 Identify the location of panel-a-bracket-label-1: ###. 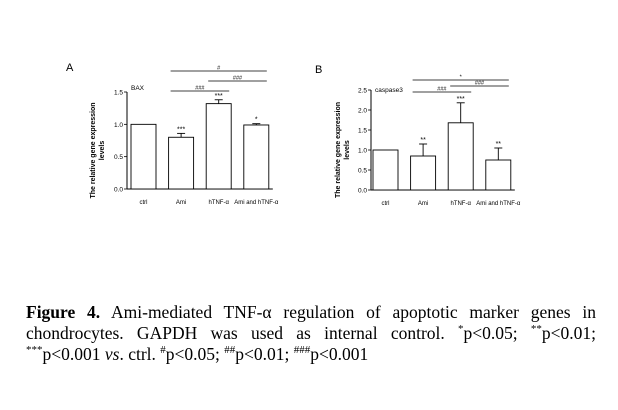
(238, 79).